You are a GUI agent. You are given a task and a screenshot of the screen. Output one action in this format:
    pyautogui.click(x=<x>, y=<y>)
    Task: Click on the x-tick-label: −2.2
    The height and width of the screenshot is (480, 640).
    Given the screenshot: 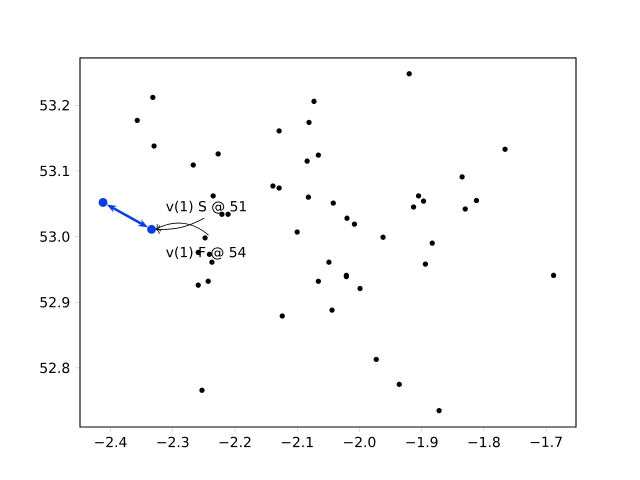 What is the action you would take?
    pyautogui.click(x=235, y=442)
    